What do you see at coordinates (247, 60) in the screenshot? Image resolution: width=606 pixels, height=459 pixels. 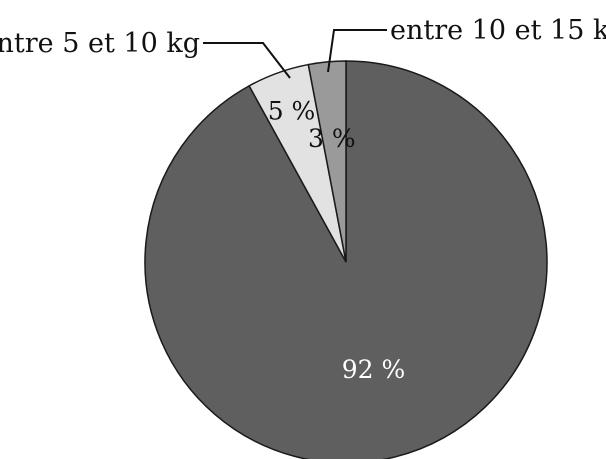 I see `leader-line-5-10kg` at bounding box center [247, 60].